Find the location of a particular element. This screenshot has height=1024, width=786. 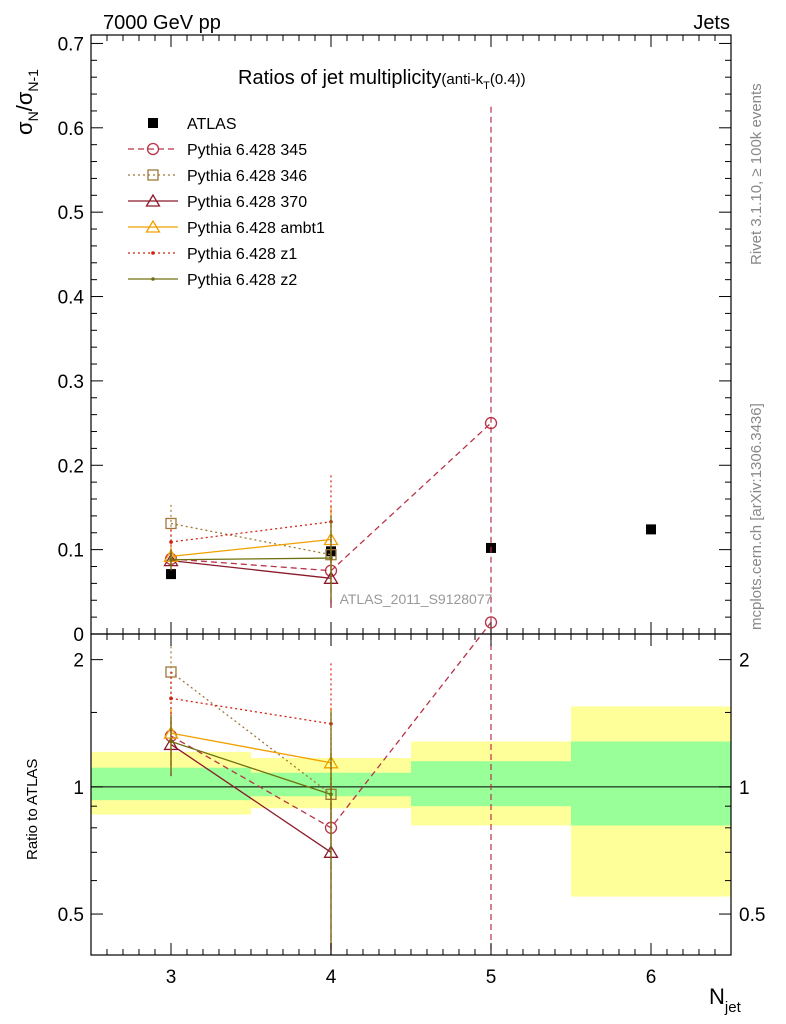

main-ytick-label-2: 0.2 is located at coordinates (71, 466).